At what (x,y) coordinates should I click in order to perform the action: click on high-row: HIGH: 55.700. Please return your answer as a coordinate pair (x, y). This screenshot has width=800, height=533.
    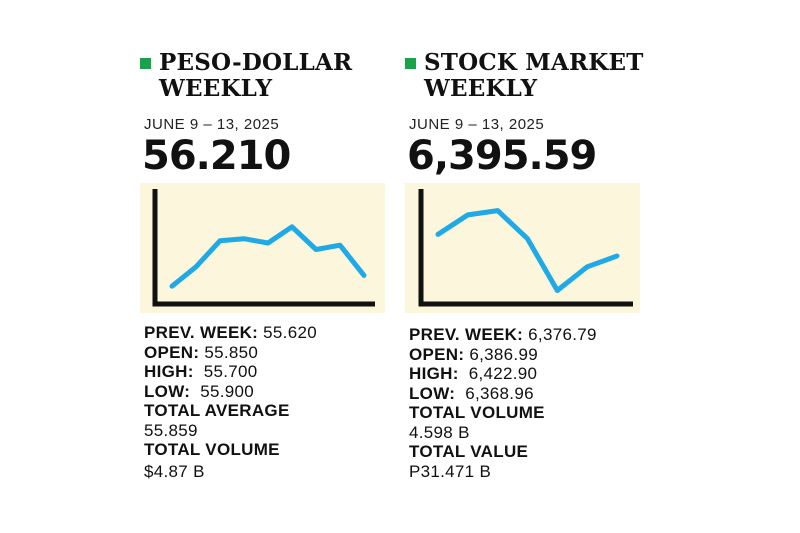
    Looking at the image, I should click on (230, 372).